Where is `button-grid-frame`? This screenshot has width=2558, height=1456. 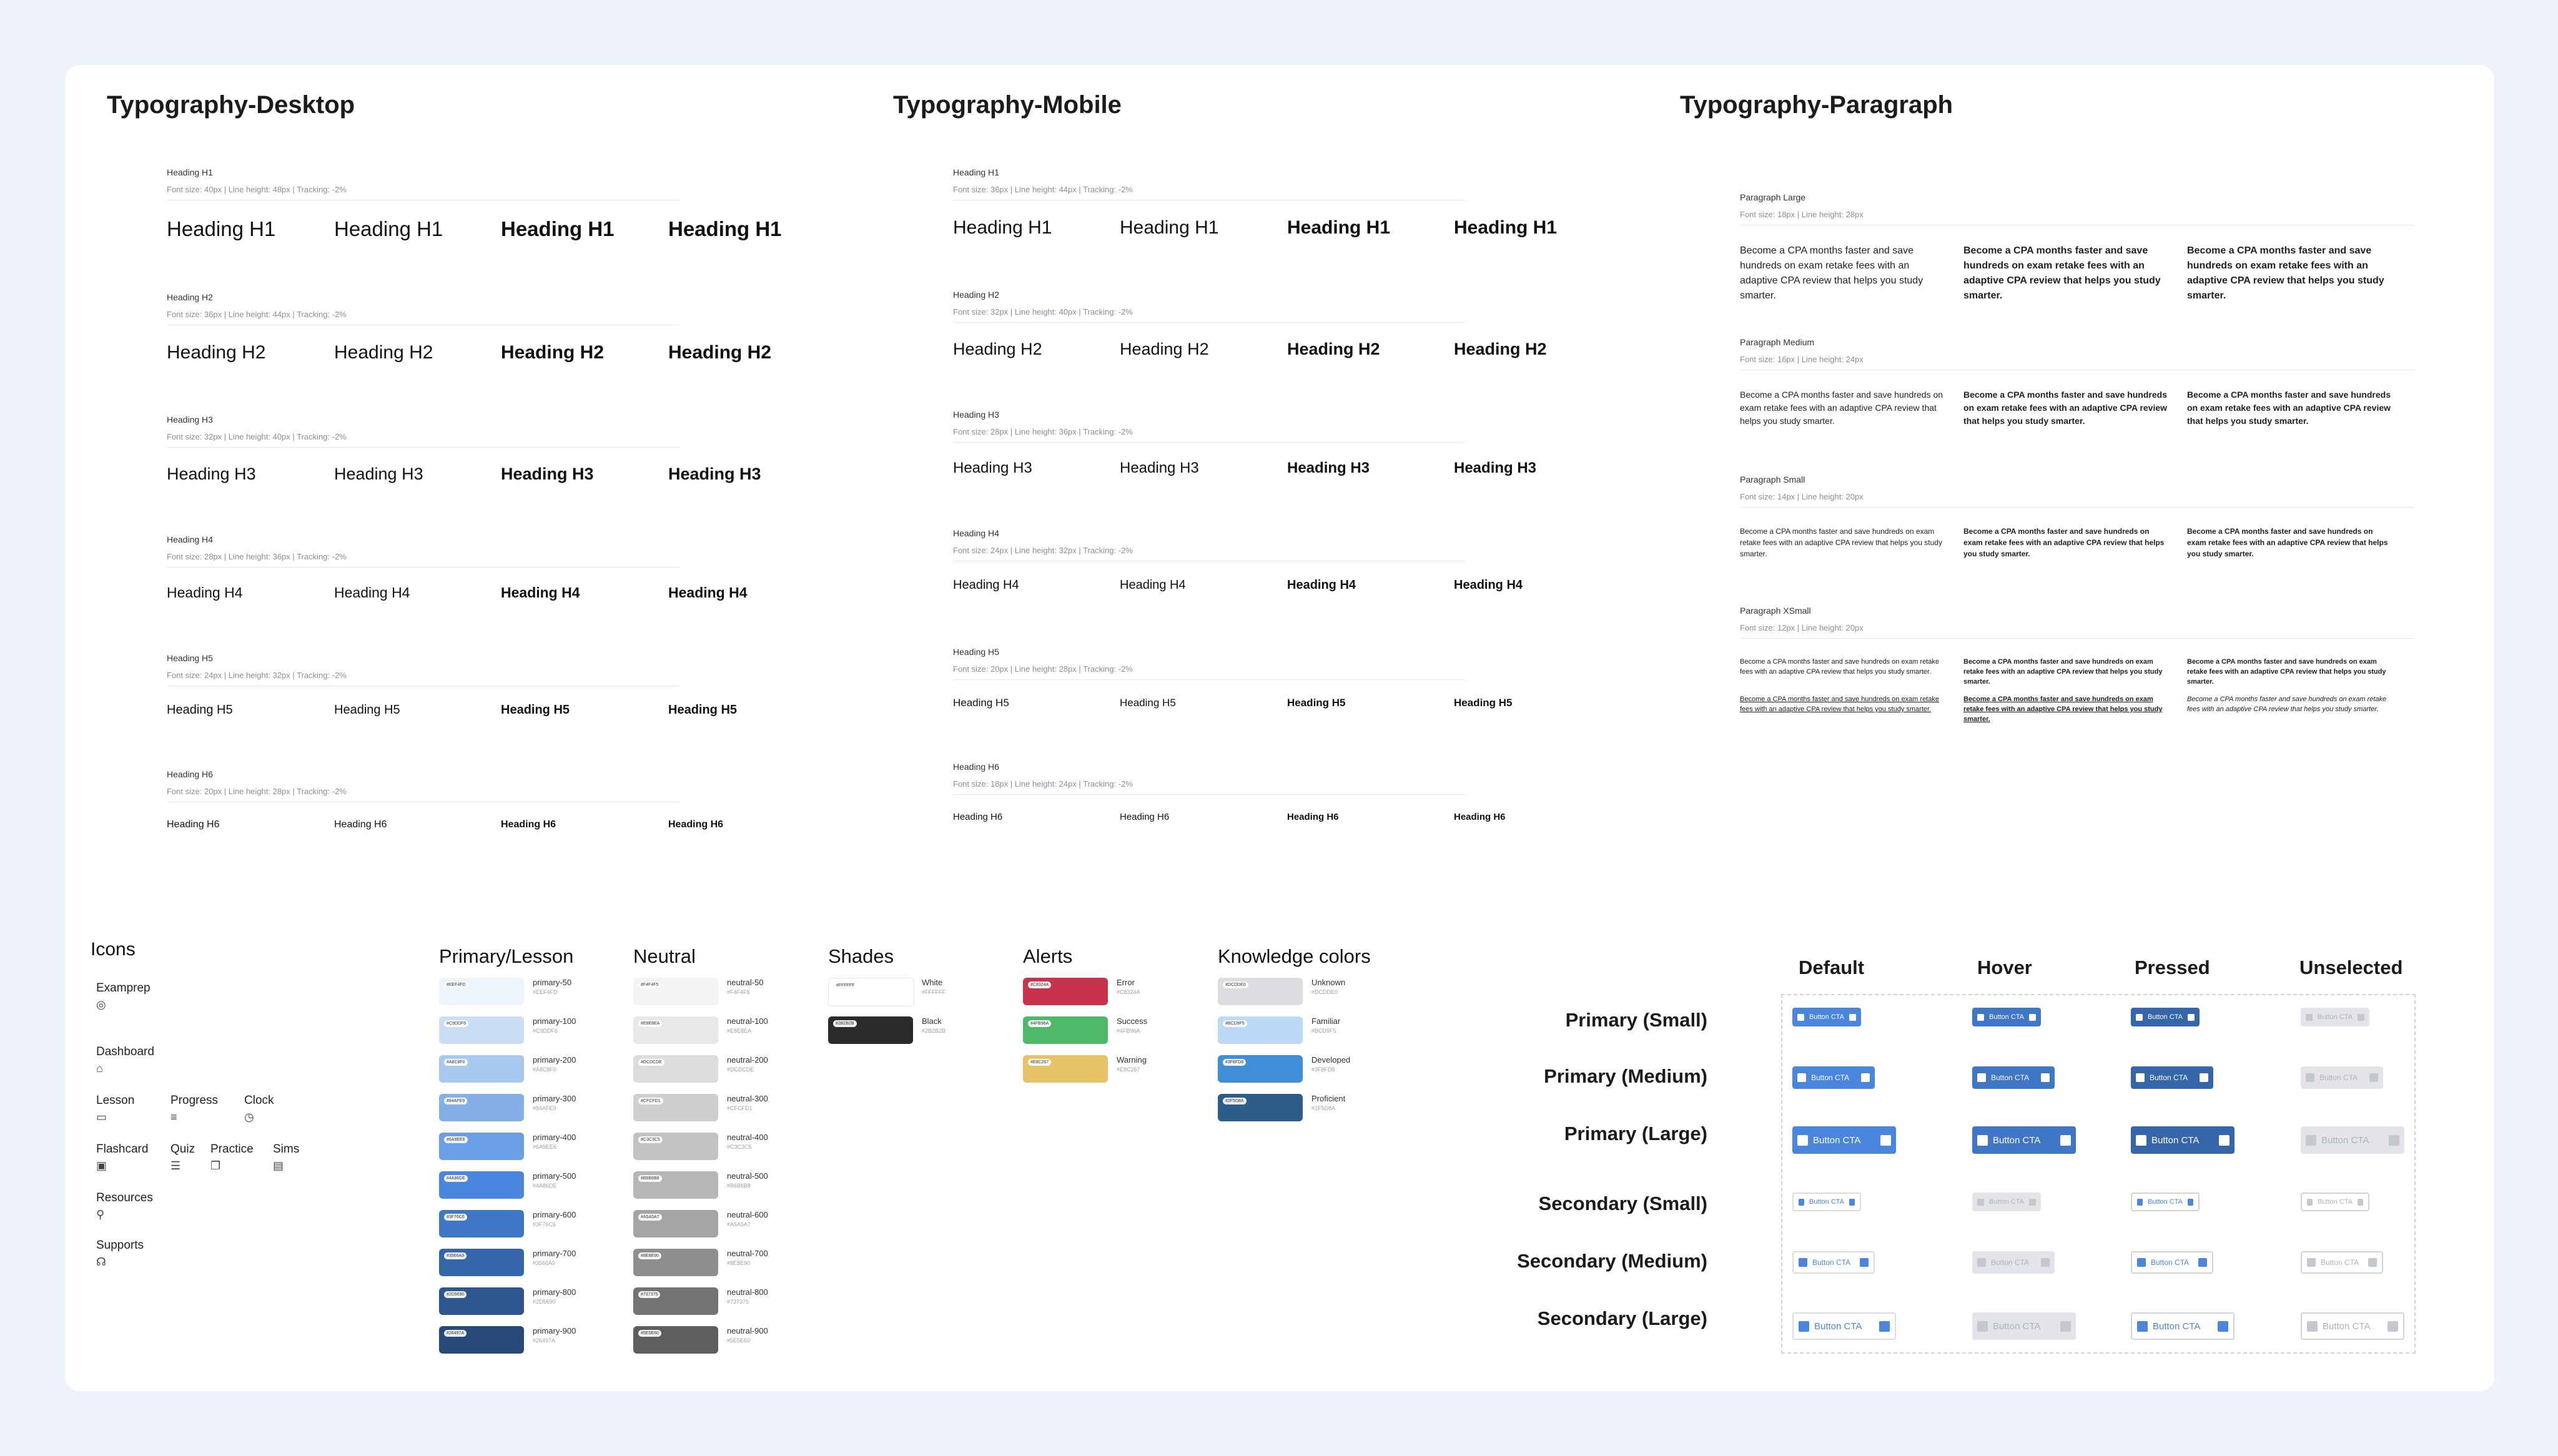
button-grid-frame is located at coordinates (2098, 1174).